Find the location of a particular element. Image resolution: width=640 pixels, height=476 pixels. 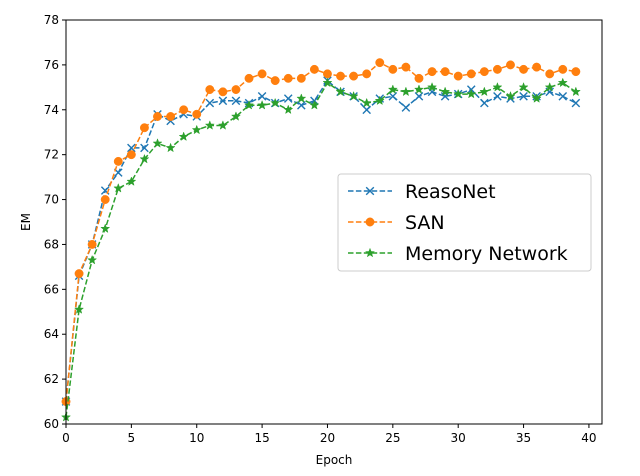

y-tick-label: 60 is located at coordinates (51, 424).